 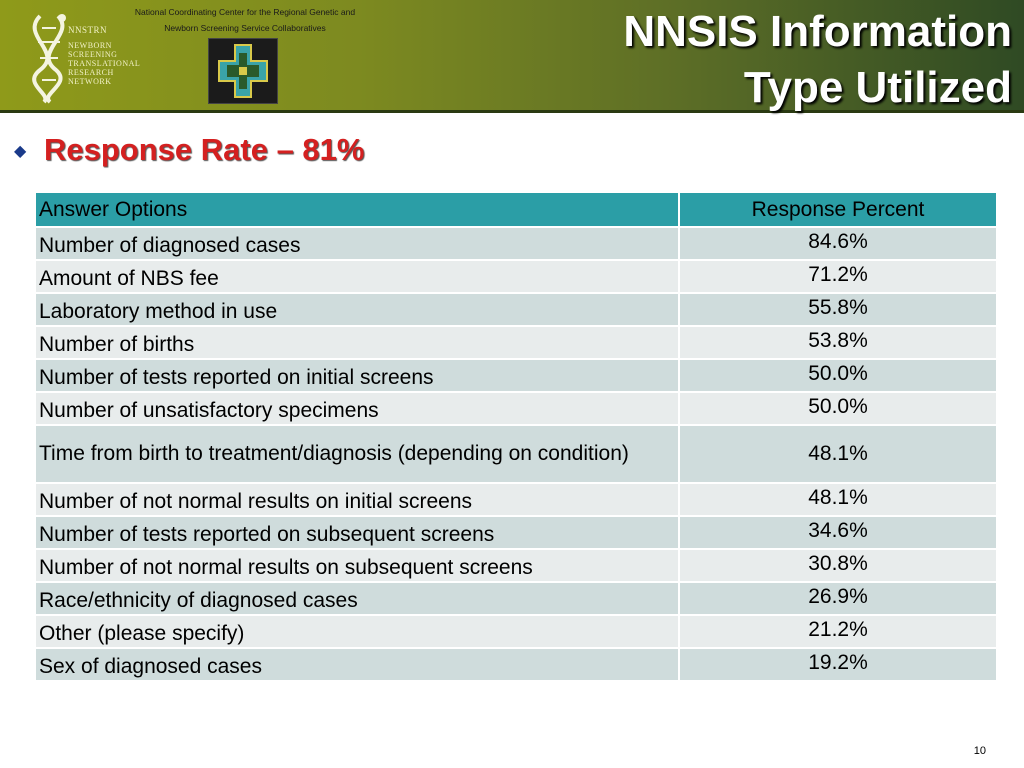 What do you see at coordinates (104, 63) in the screenshot?
I see `logo-line: TRANSLATIONAL` at bounding box center [104, 63].